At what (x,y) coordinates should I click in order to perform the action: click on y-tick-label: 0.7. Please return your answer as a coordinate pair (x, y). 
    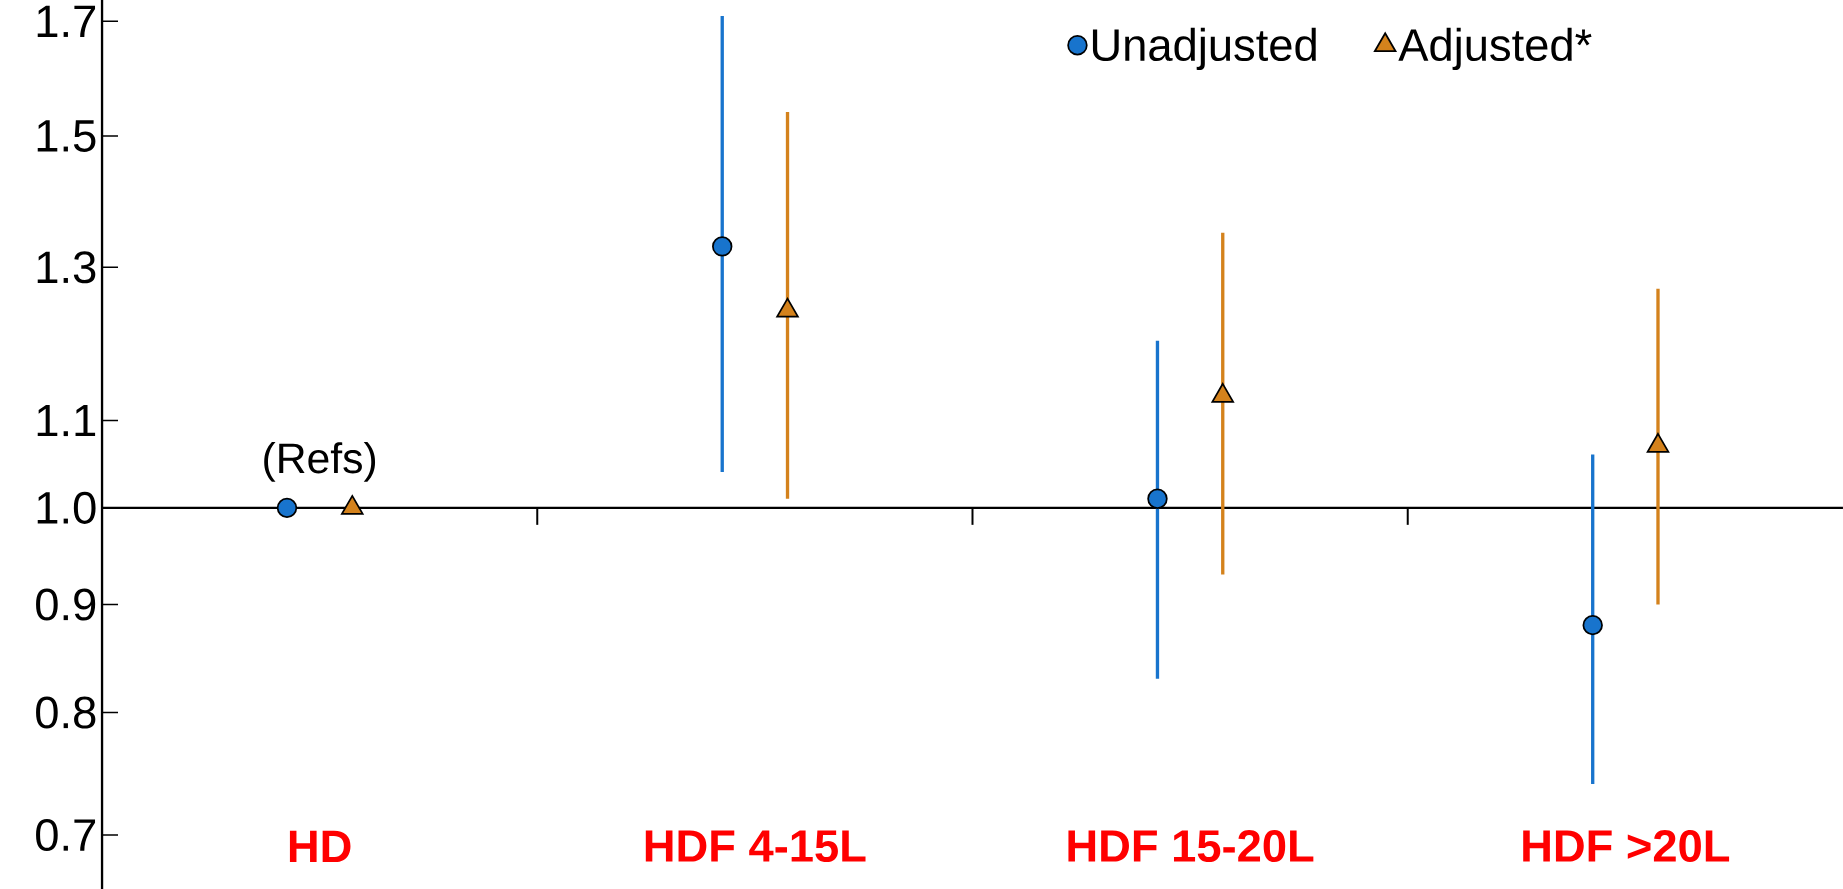
    Looking at the image, I should click on (66, 835).